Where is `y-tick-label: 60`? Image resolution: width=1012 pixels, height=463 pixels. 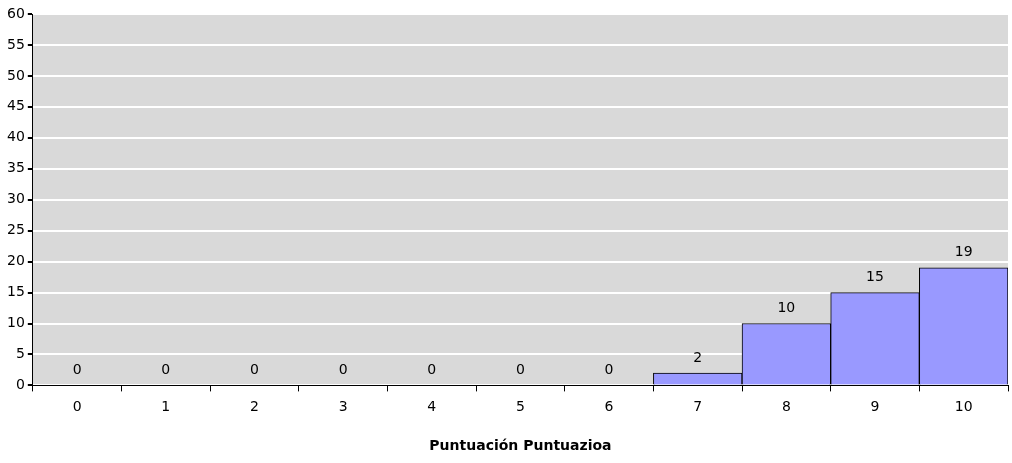 y-tick-label: 60 is located at coordinates (15, 12).